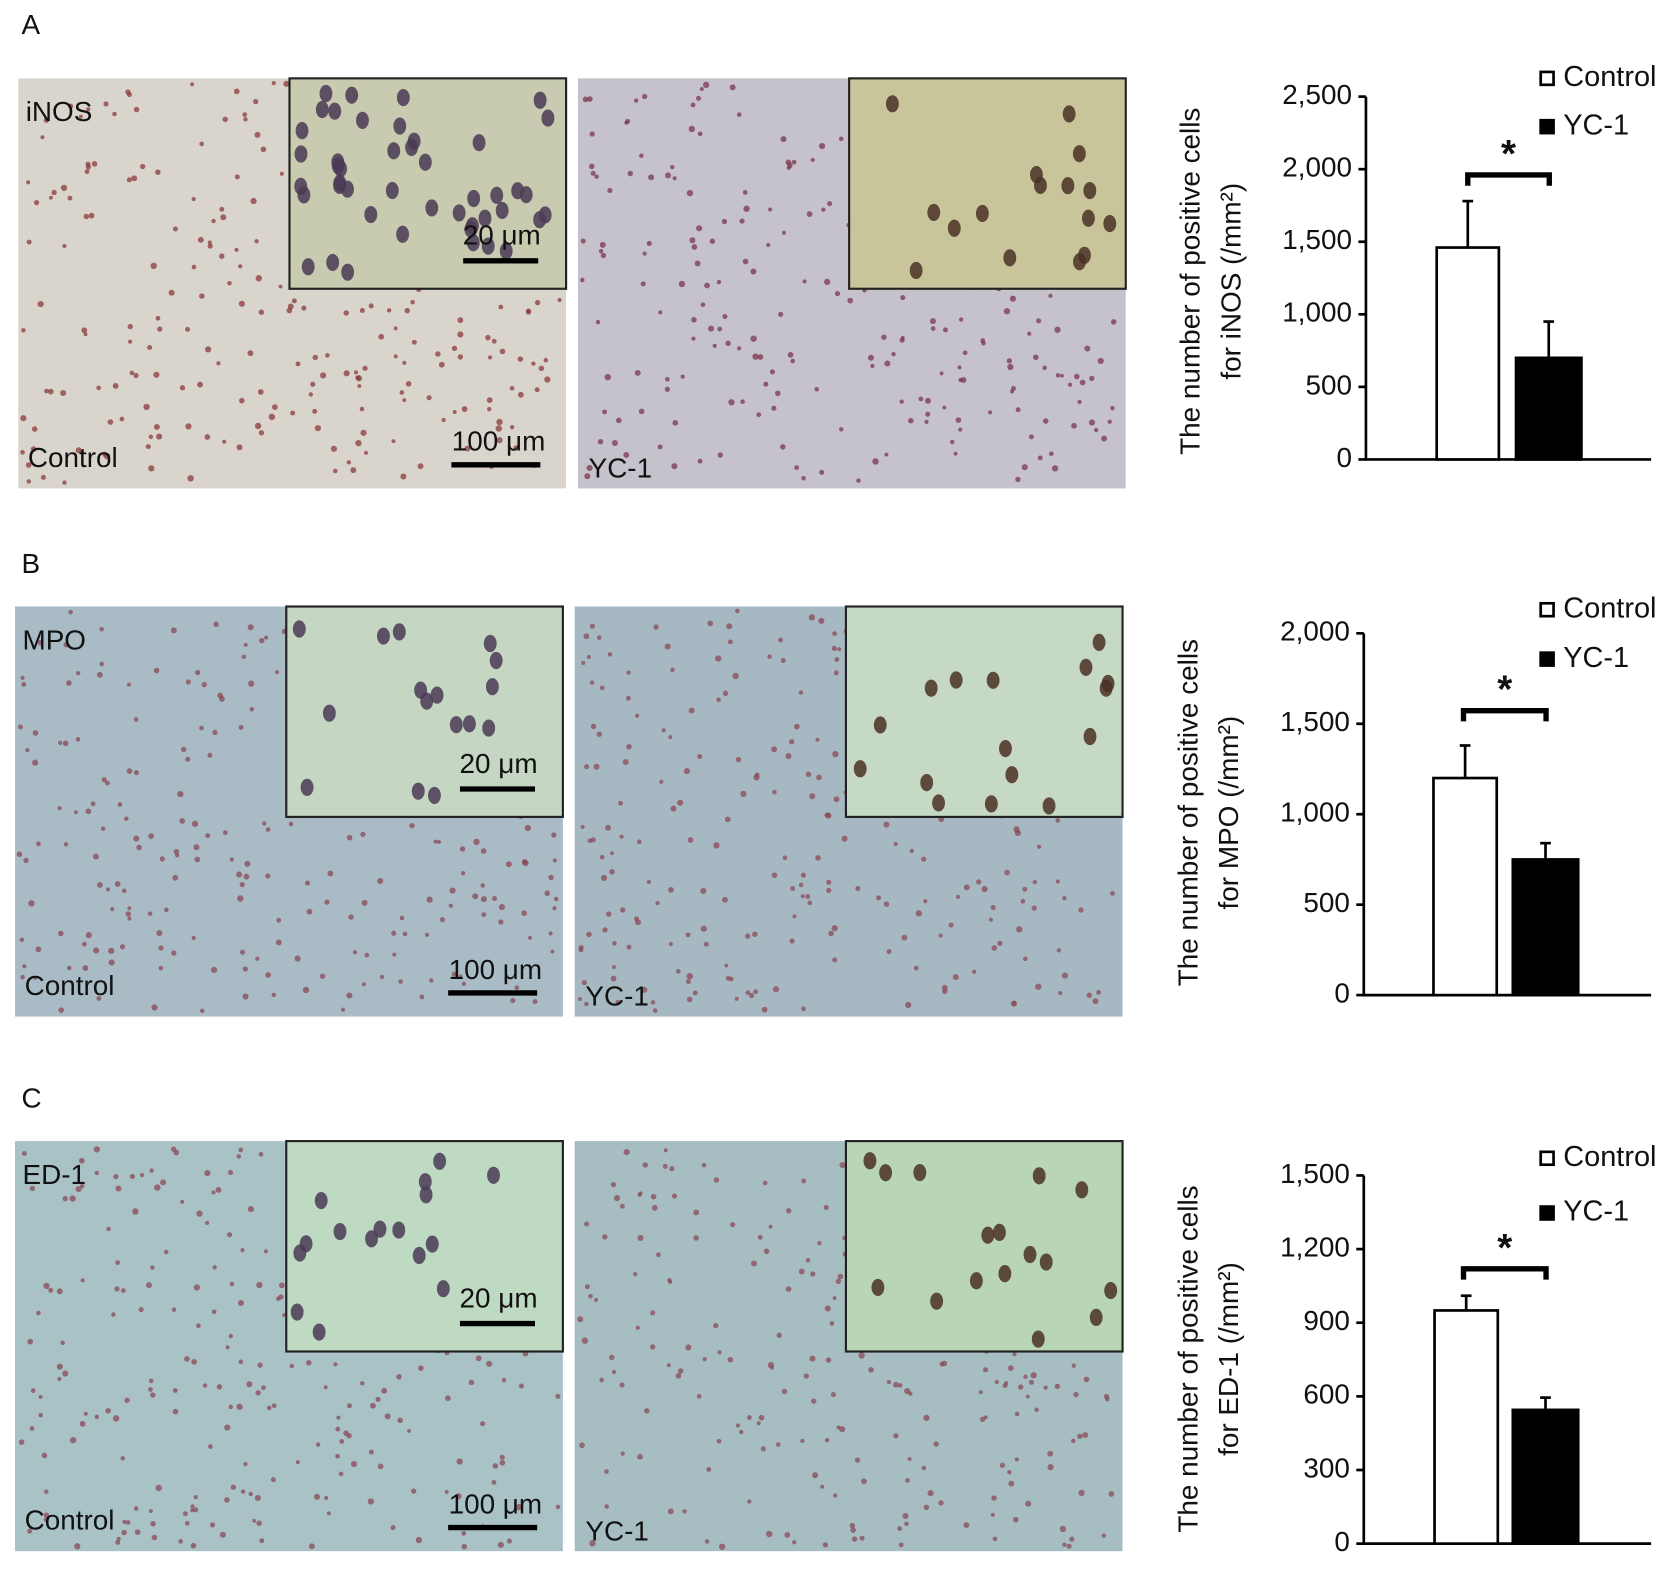 This screenshot has height=1578, width=1679. Describe the element at coordinates (1228, 1359) in the screenshot. I see `y-axis-label: for ED-1 (/mm²)` at that location.